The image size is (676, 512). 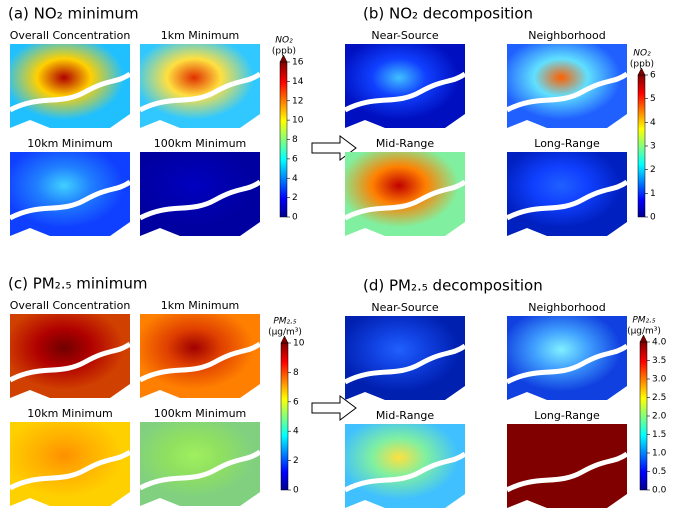 What do you see at coordinates (77, 284) in the screenshot?
I see `panel-title: (c) PM₂.₅ minimum` at bounding box center [77, 284].